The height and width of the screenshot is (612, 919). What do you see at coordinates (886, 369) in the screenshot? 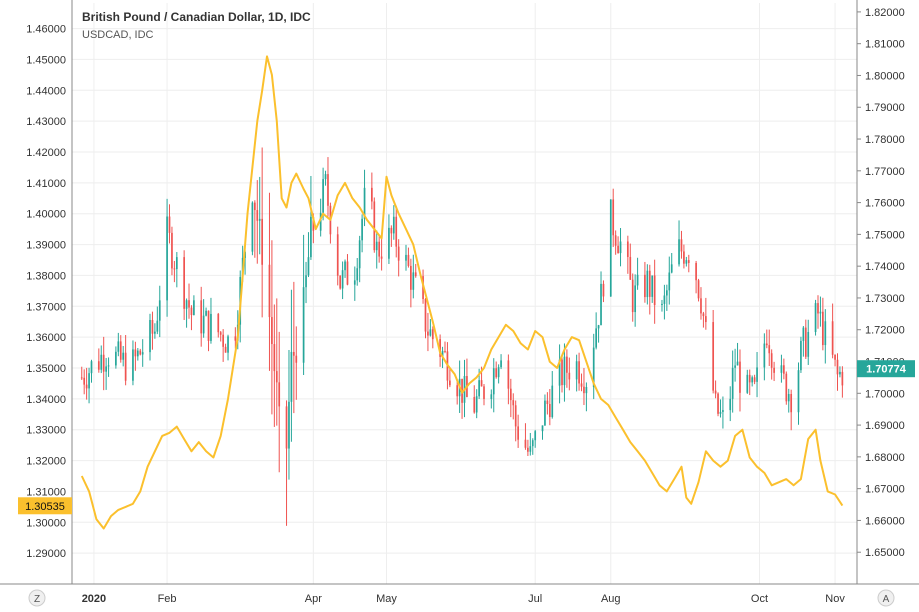
I see `gbpcad-last-value-badge: 1.70774` at bounding box center [886, 369].